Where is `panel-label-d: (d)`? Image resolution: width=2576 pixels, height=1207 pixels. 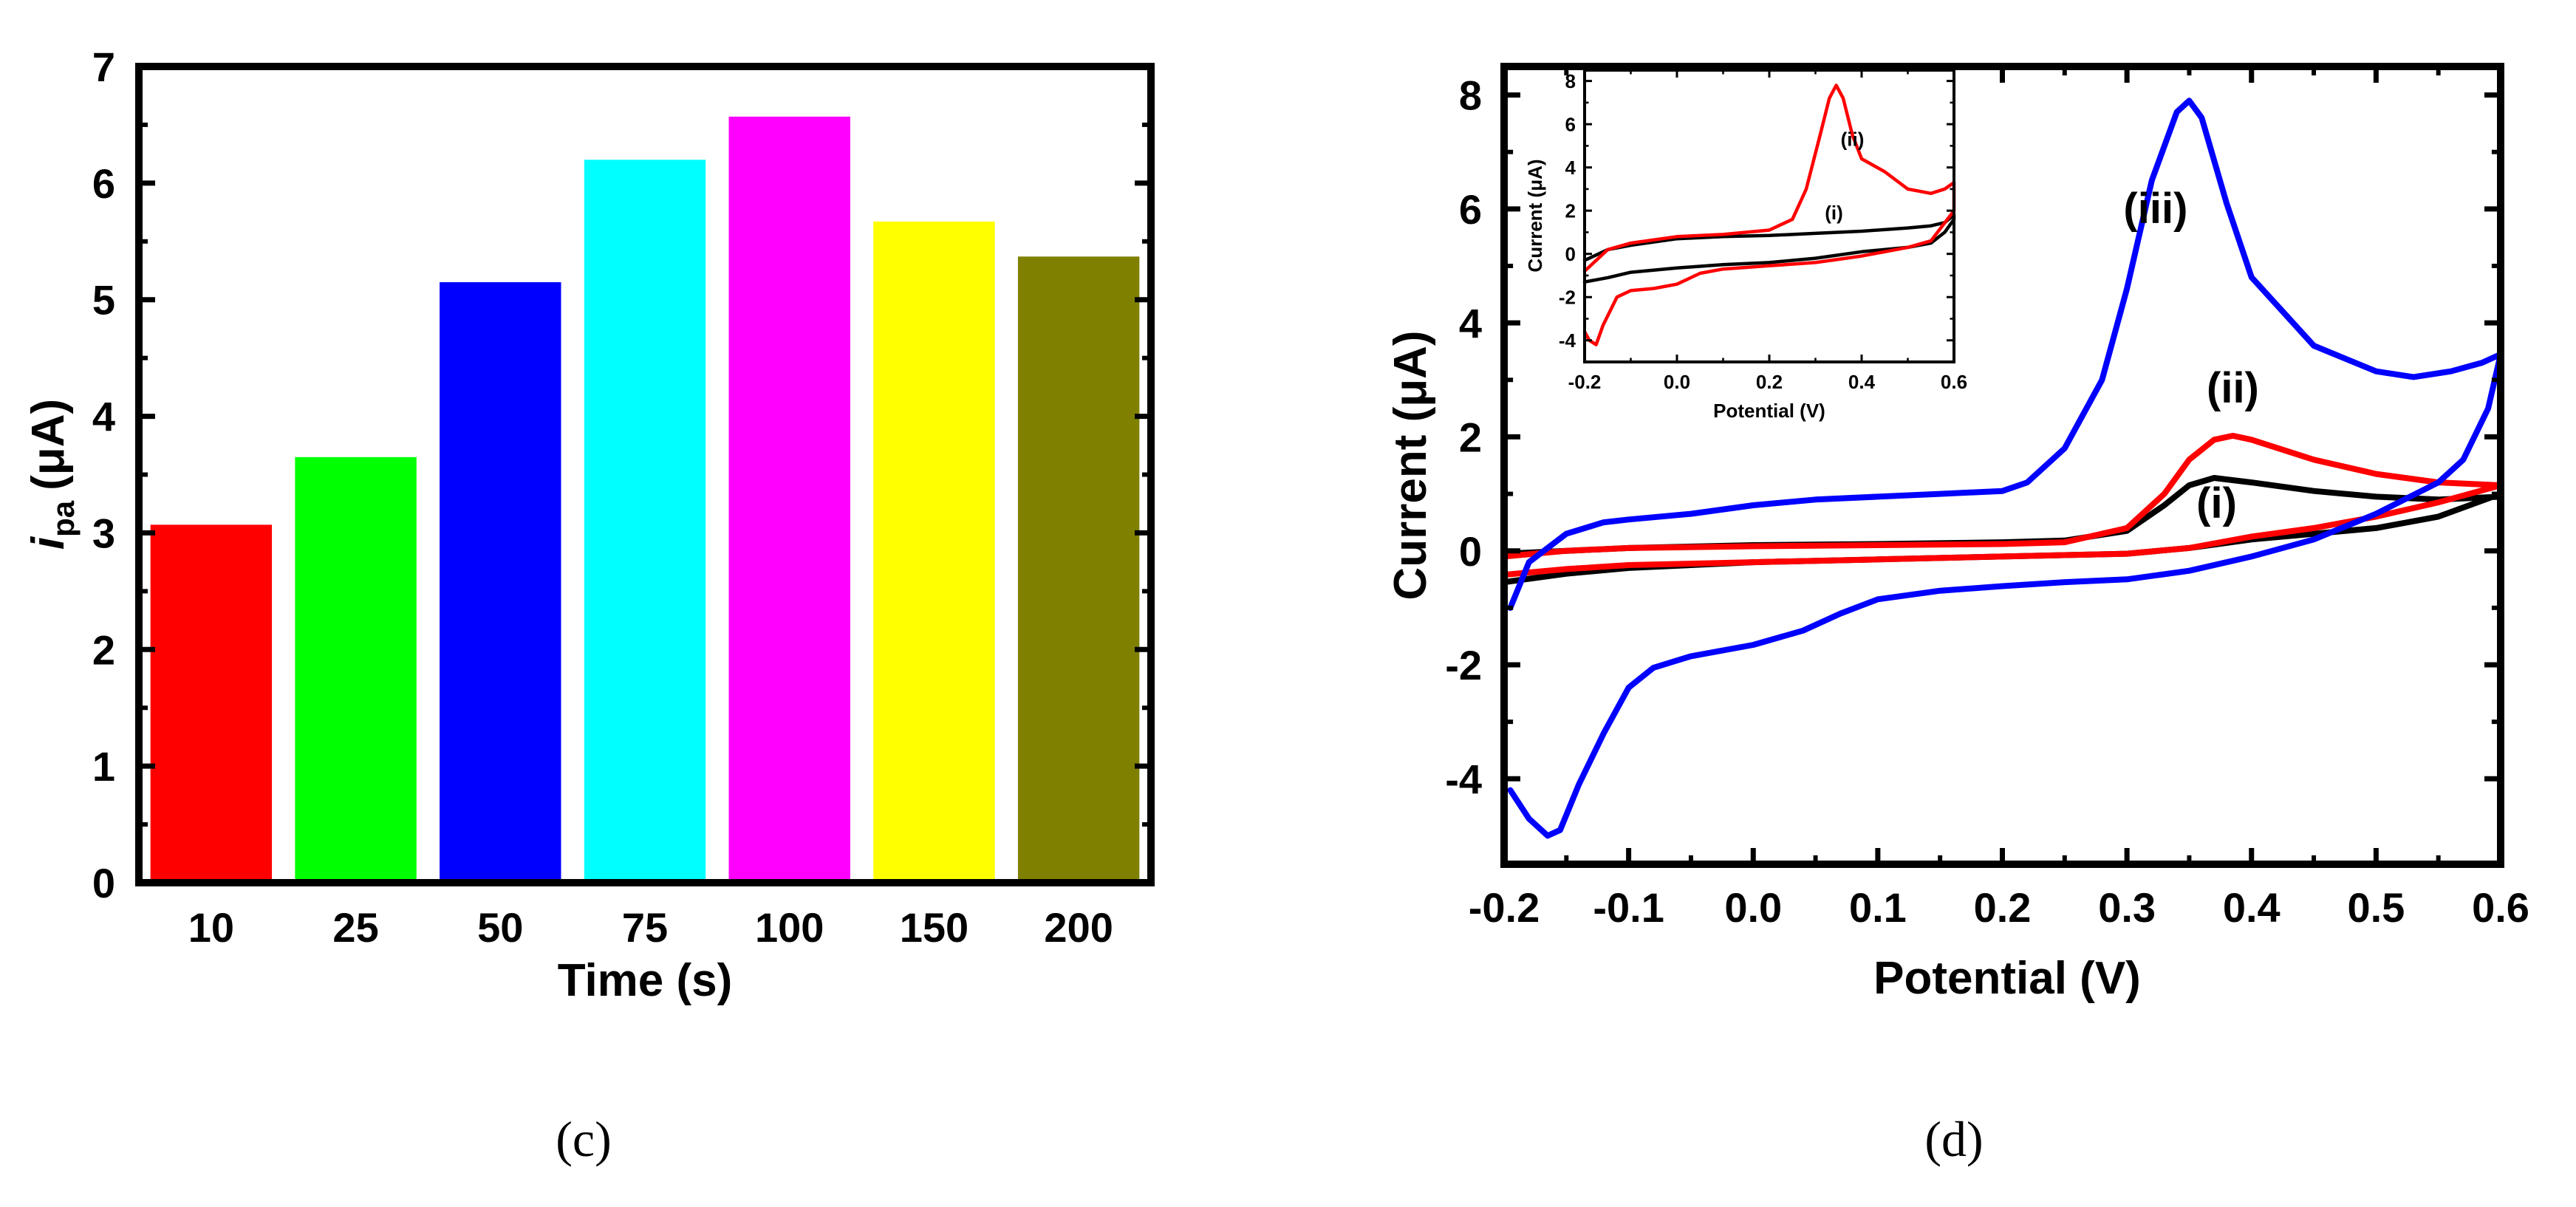
panel-label-d: (d) is located at coordinates (1954, 1139).